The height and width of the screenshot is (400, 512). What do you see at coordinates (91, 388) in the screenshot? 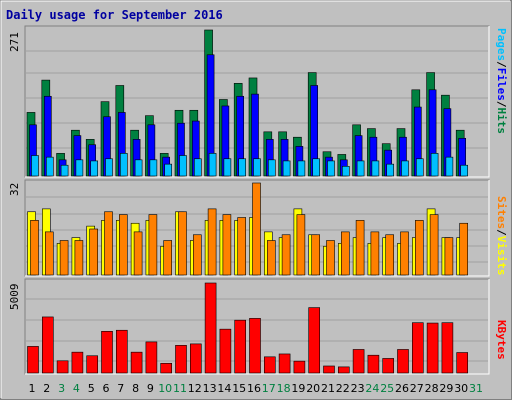
I see `day-label: 5` at bounding box center [91, 388].